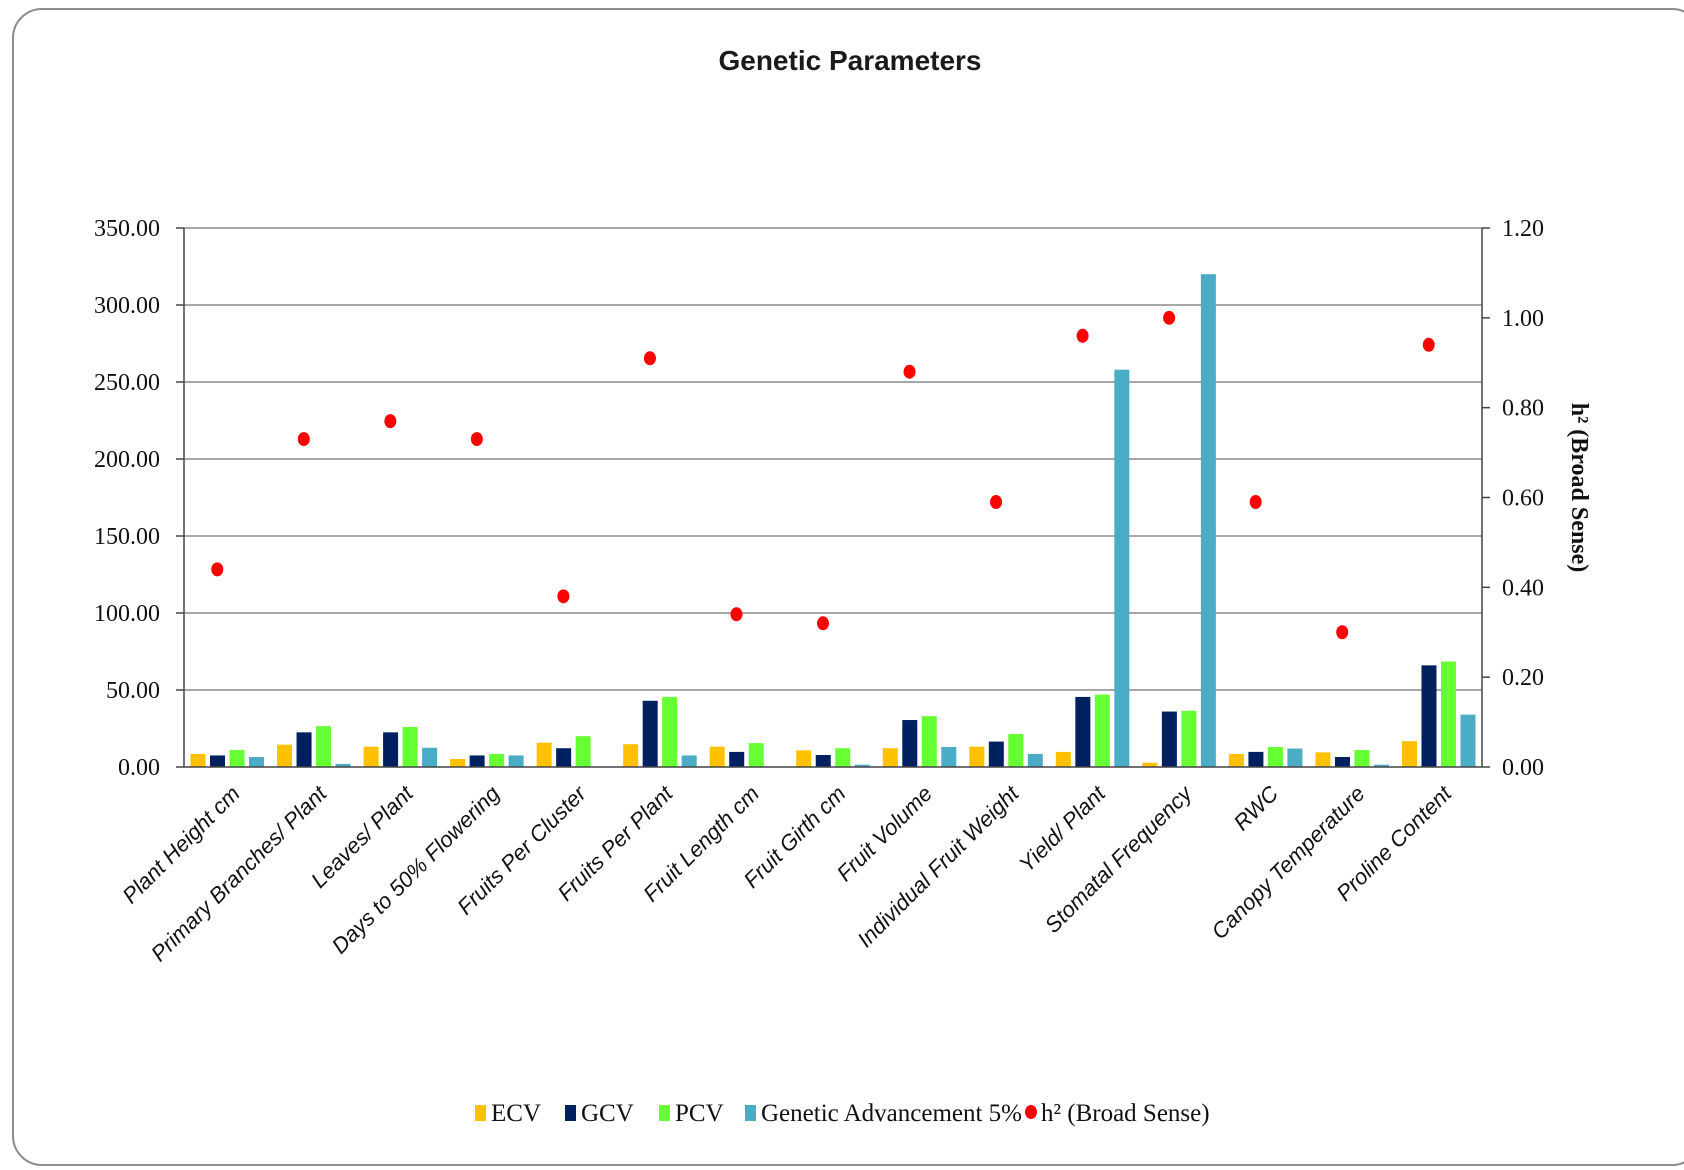 The height and width of the screenshot is (1170, 1684). I want to click on category-label: Primary Branches/ Plant, so click(239, 873).